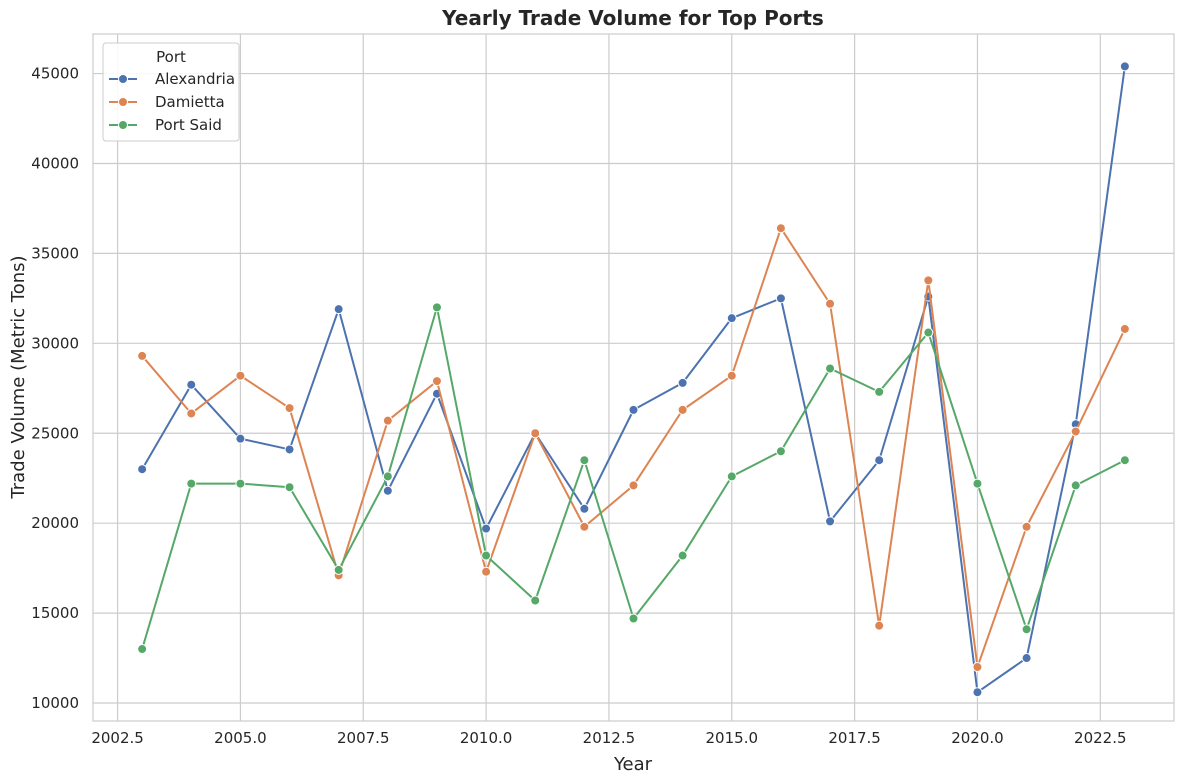 The image size is (1184, 784). I want to click on y-tick-label: 10000, so click(55, 703).